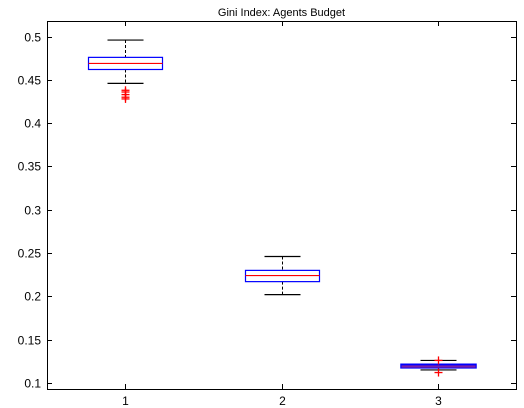 Image resolution: width=524 pixels, height=408 pixels. Describe the element at coordinates (282, 401) in the screenshot. I see `x-tick-label: 2` at that location.